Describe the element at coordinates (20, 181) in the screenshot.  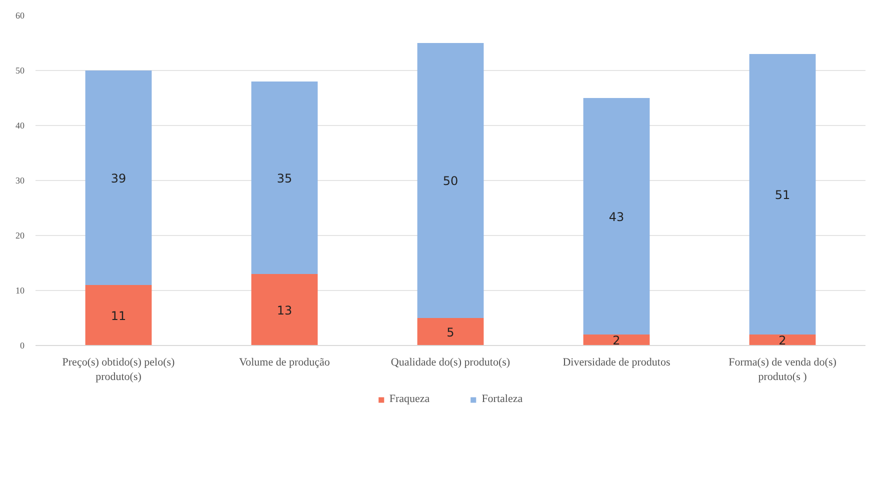
I see `y-tick-label: 30` at that location.